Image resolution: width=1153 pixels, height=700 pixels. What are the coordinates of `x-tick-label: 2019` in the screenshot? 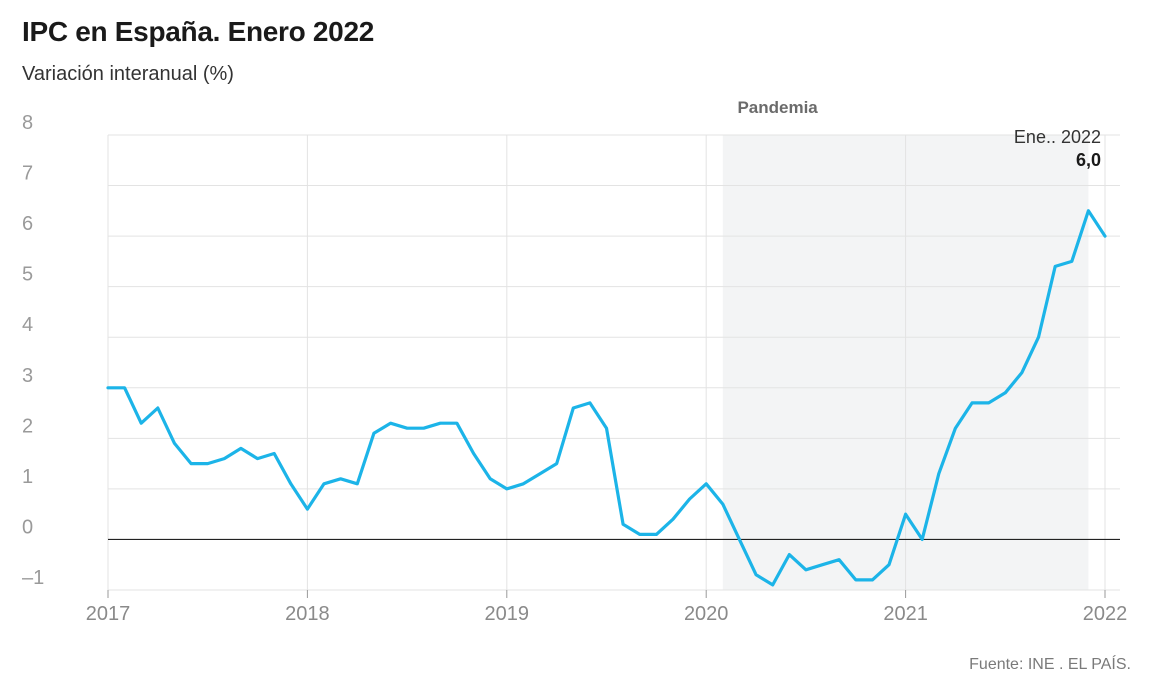 It's located at (507, 614).